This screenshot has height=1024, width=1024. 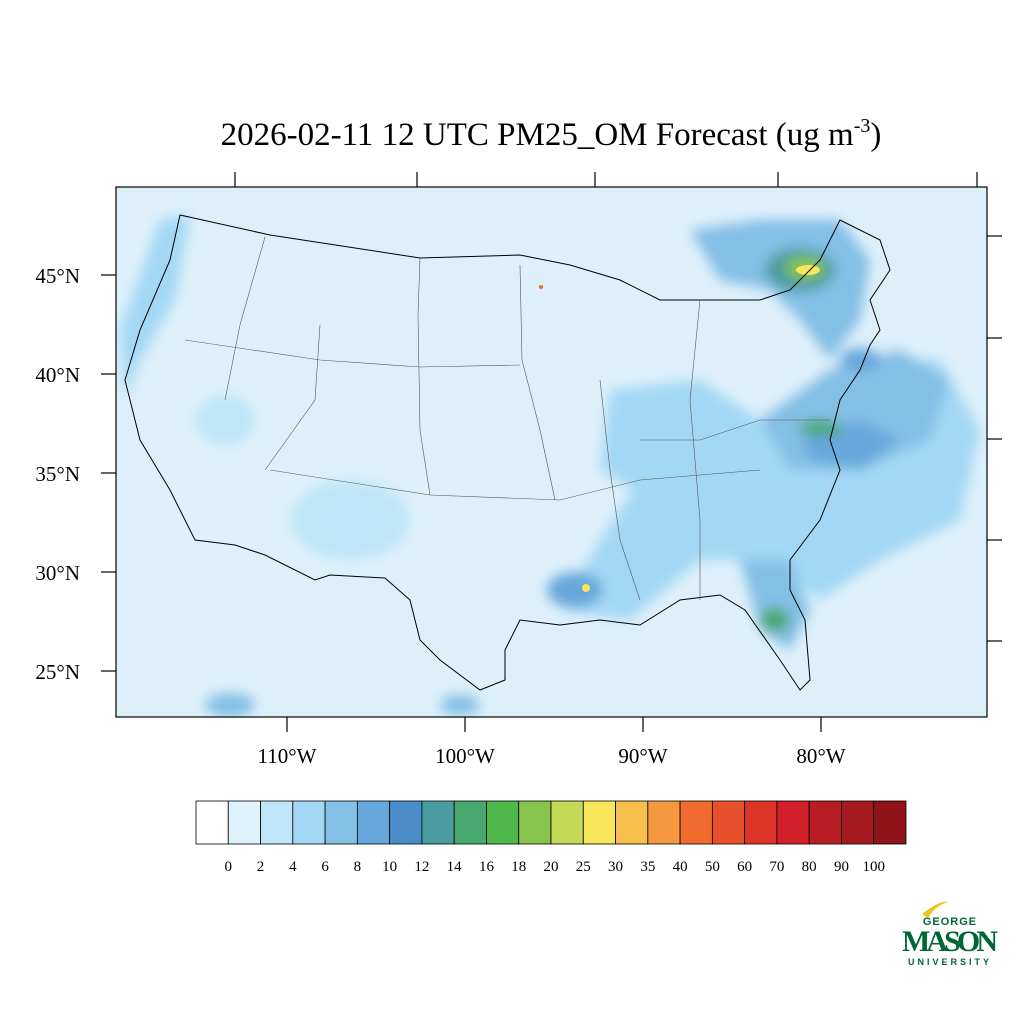 I want to click on colorbar-label: 20, so click(x=551, y=867).